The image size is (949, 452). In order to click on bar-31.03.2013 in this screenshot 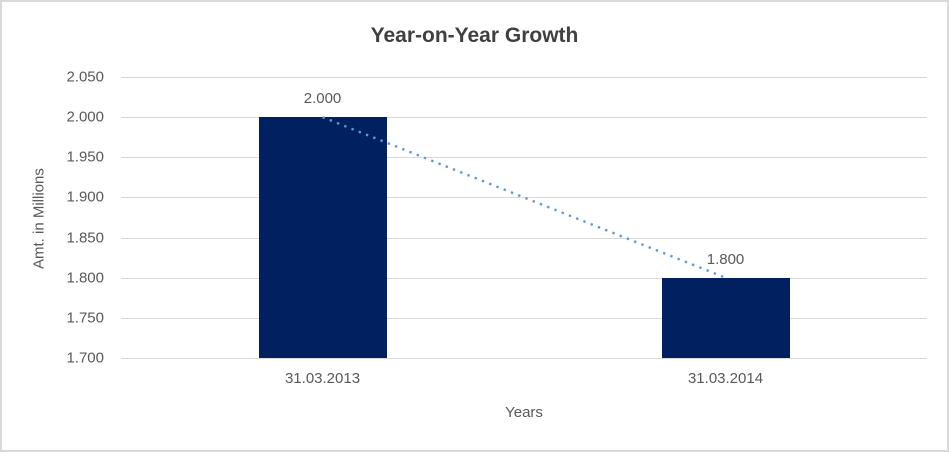, I will do `click(322, 237)`.